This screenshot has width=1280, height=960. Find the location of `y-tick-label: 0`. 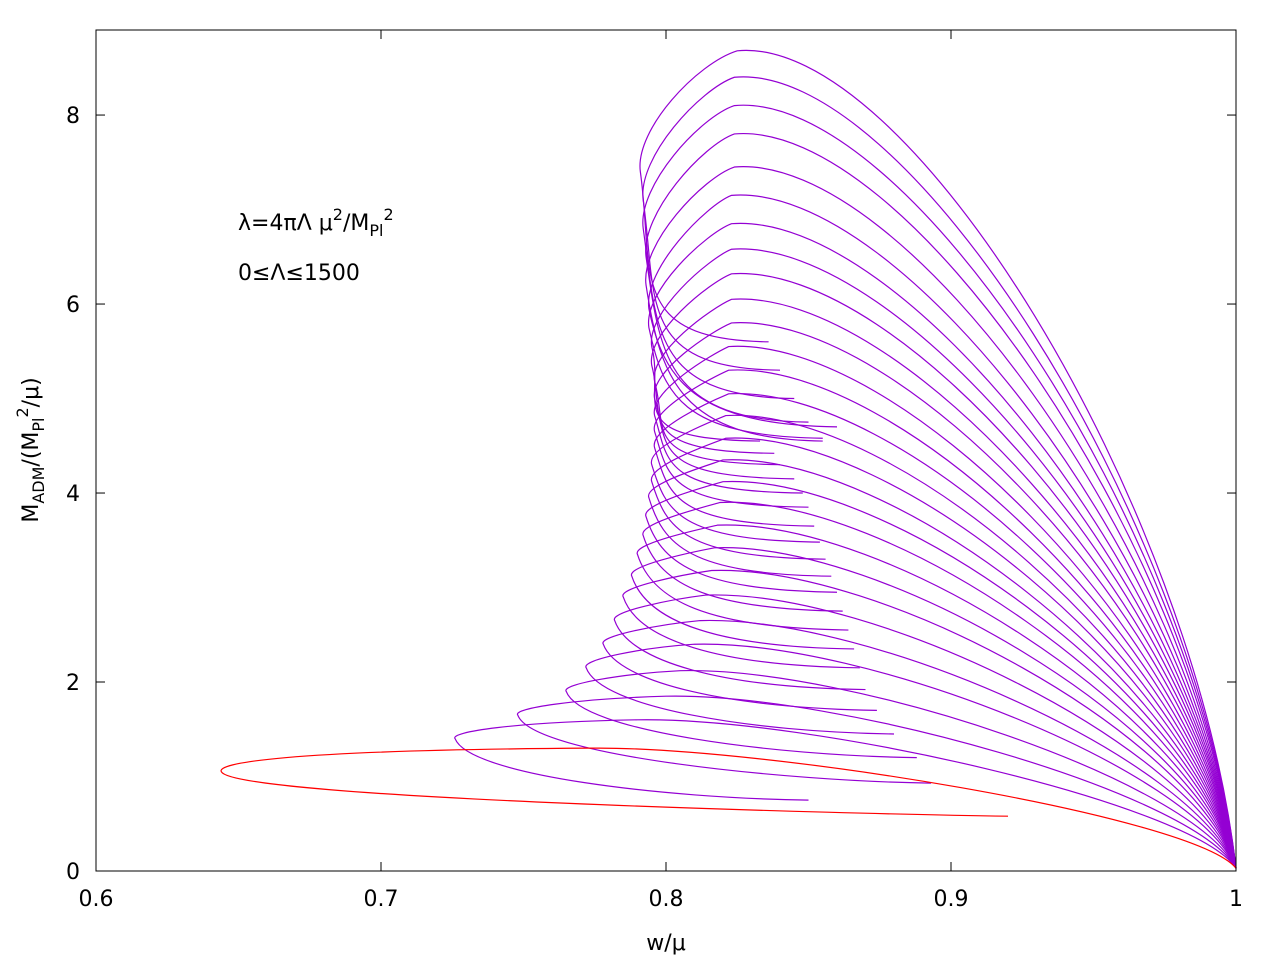

y-tick-label: 0 is located at coordinates (73, 872).